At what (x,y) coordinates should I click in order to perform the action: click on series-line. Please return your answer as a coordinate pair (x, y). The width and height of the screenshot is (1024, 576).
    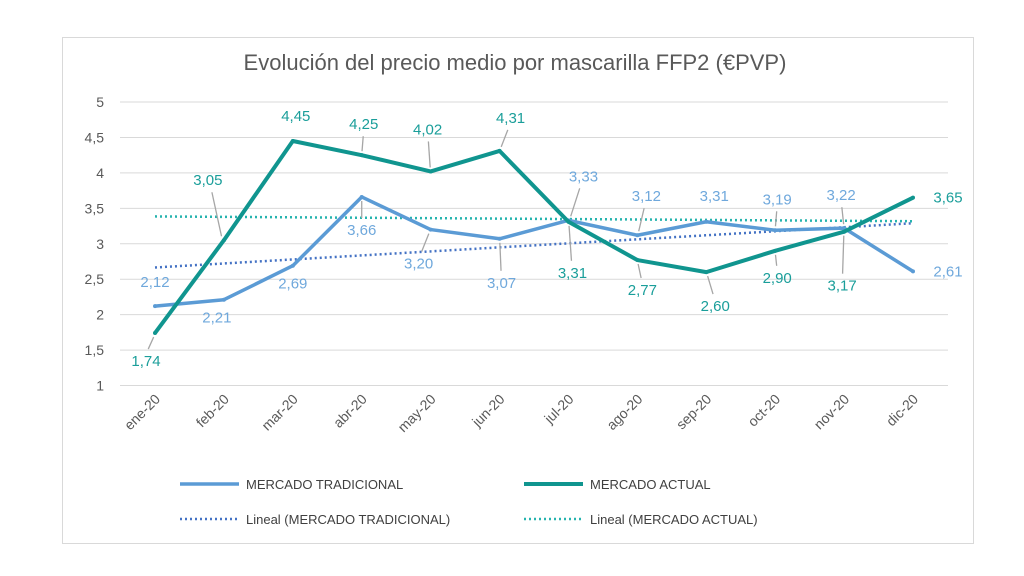
    Looking at the image, I should click on (534, 251).